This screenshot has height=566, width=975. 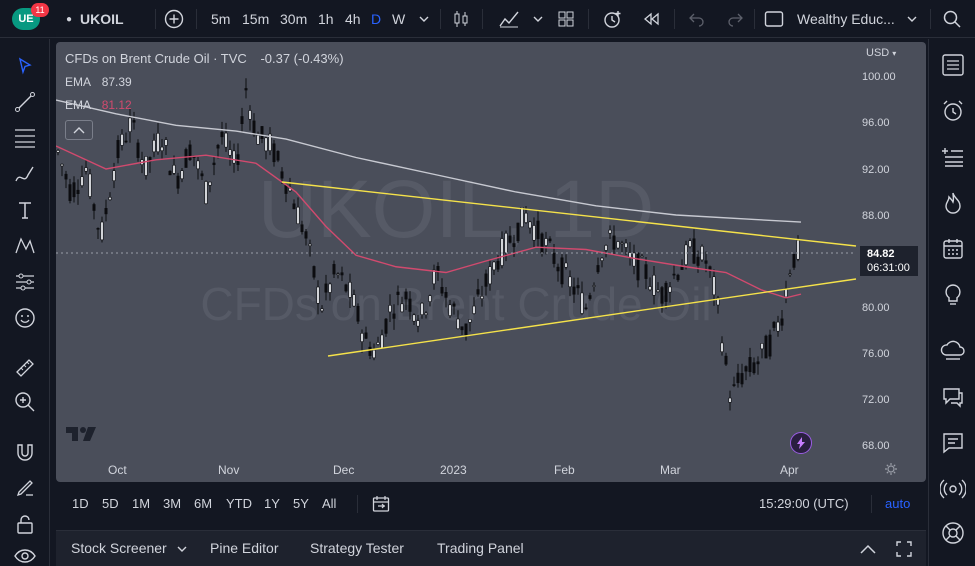 What do you see at coordinates (566, 19) in the screenshot?
I see `layout-grid-icon` at bounding box center [566, 19].